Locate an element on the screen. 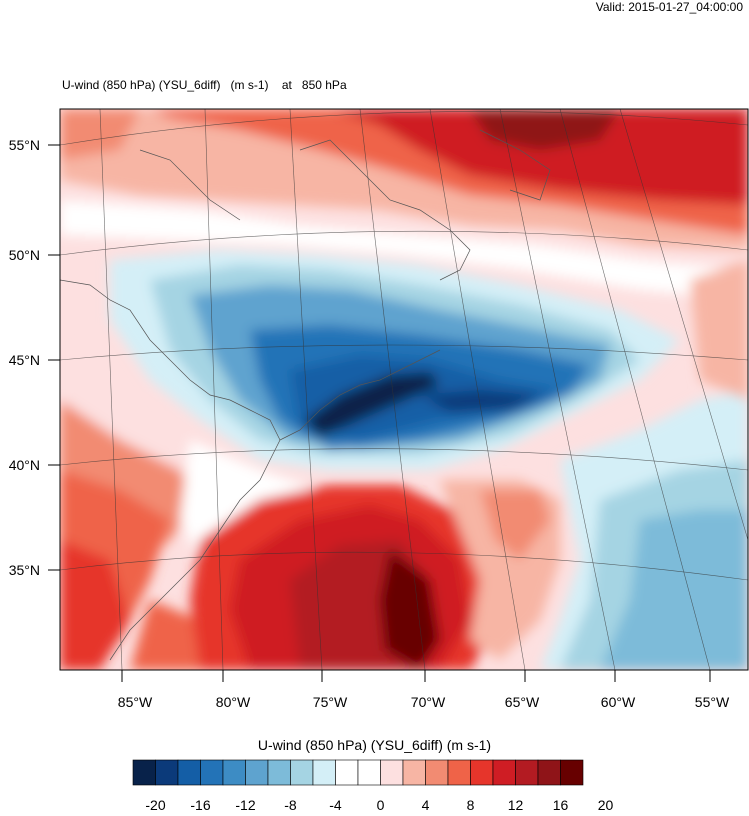 The width and height of the screenshot is (749, 816). valid-time-label: Valid: 2015-01-27_04:00:00 is located at coordinates (669, 7).